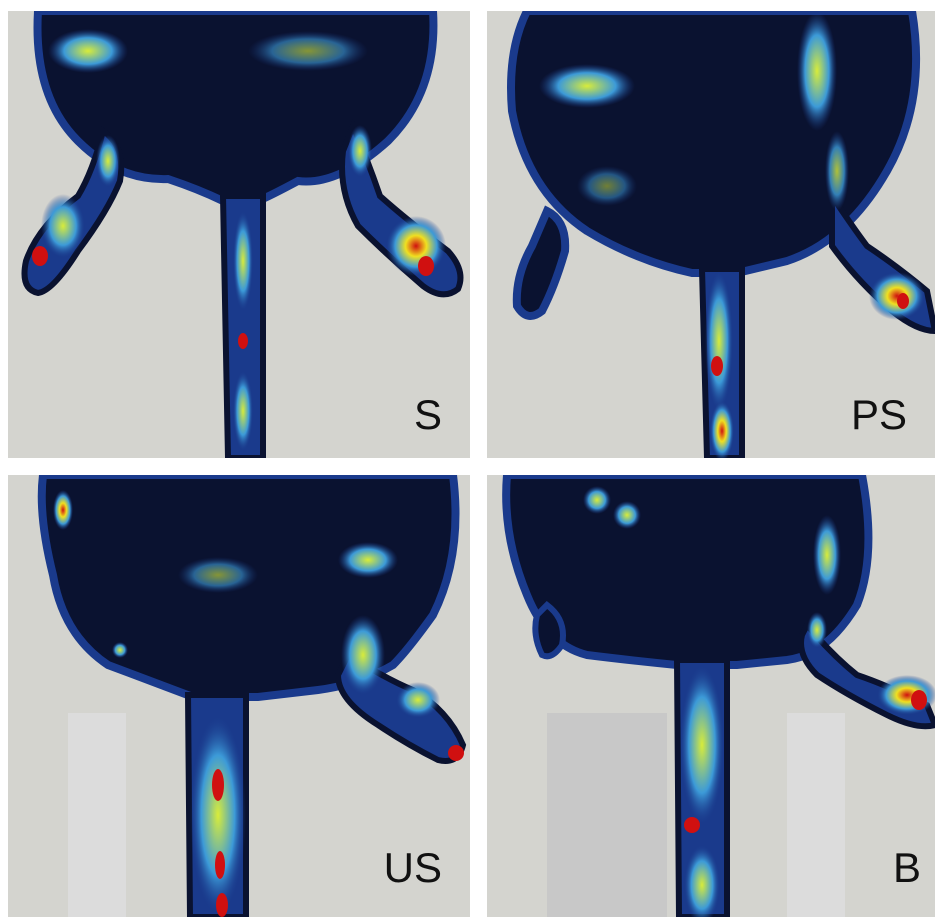 The image size is (935, 917). What do you see at coordinates (427, 414) in the screenshot?
I see `panel-label-s: S` at bounding box center [427, 414].